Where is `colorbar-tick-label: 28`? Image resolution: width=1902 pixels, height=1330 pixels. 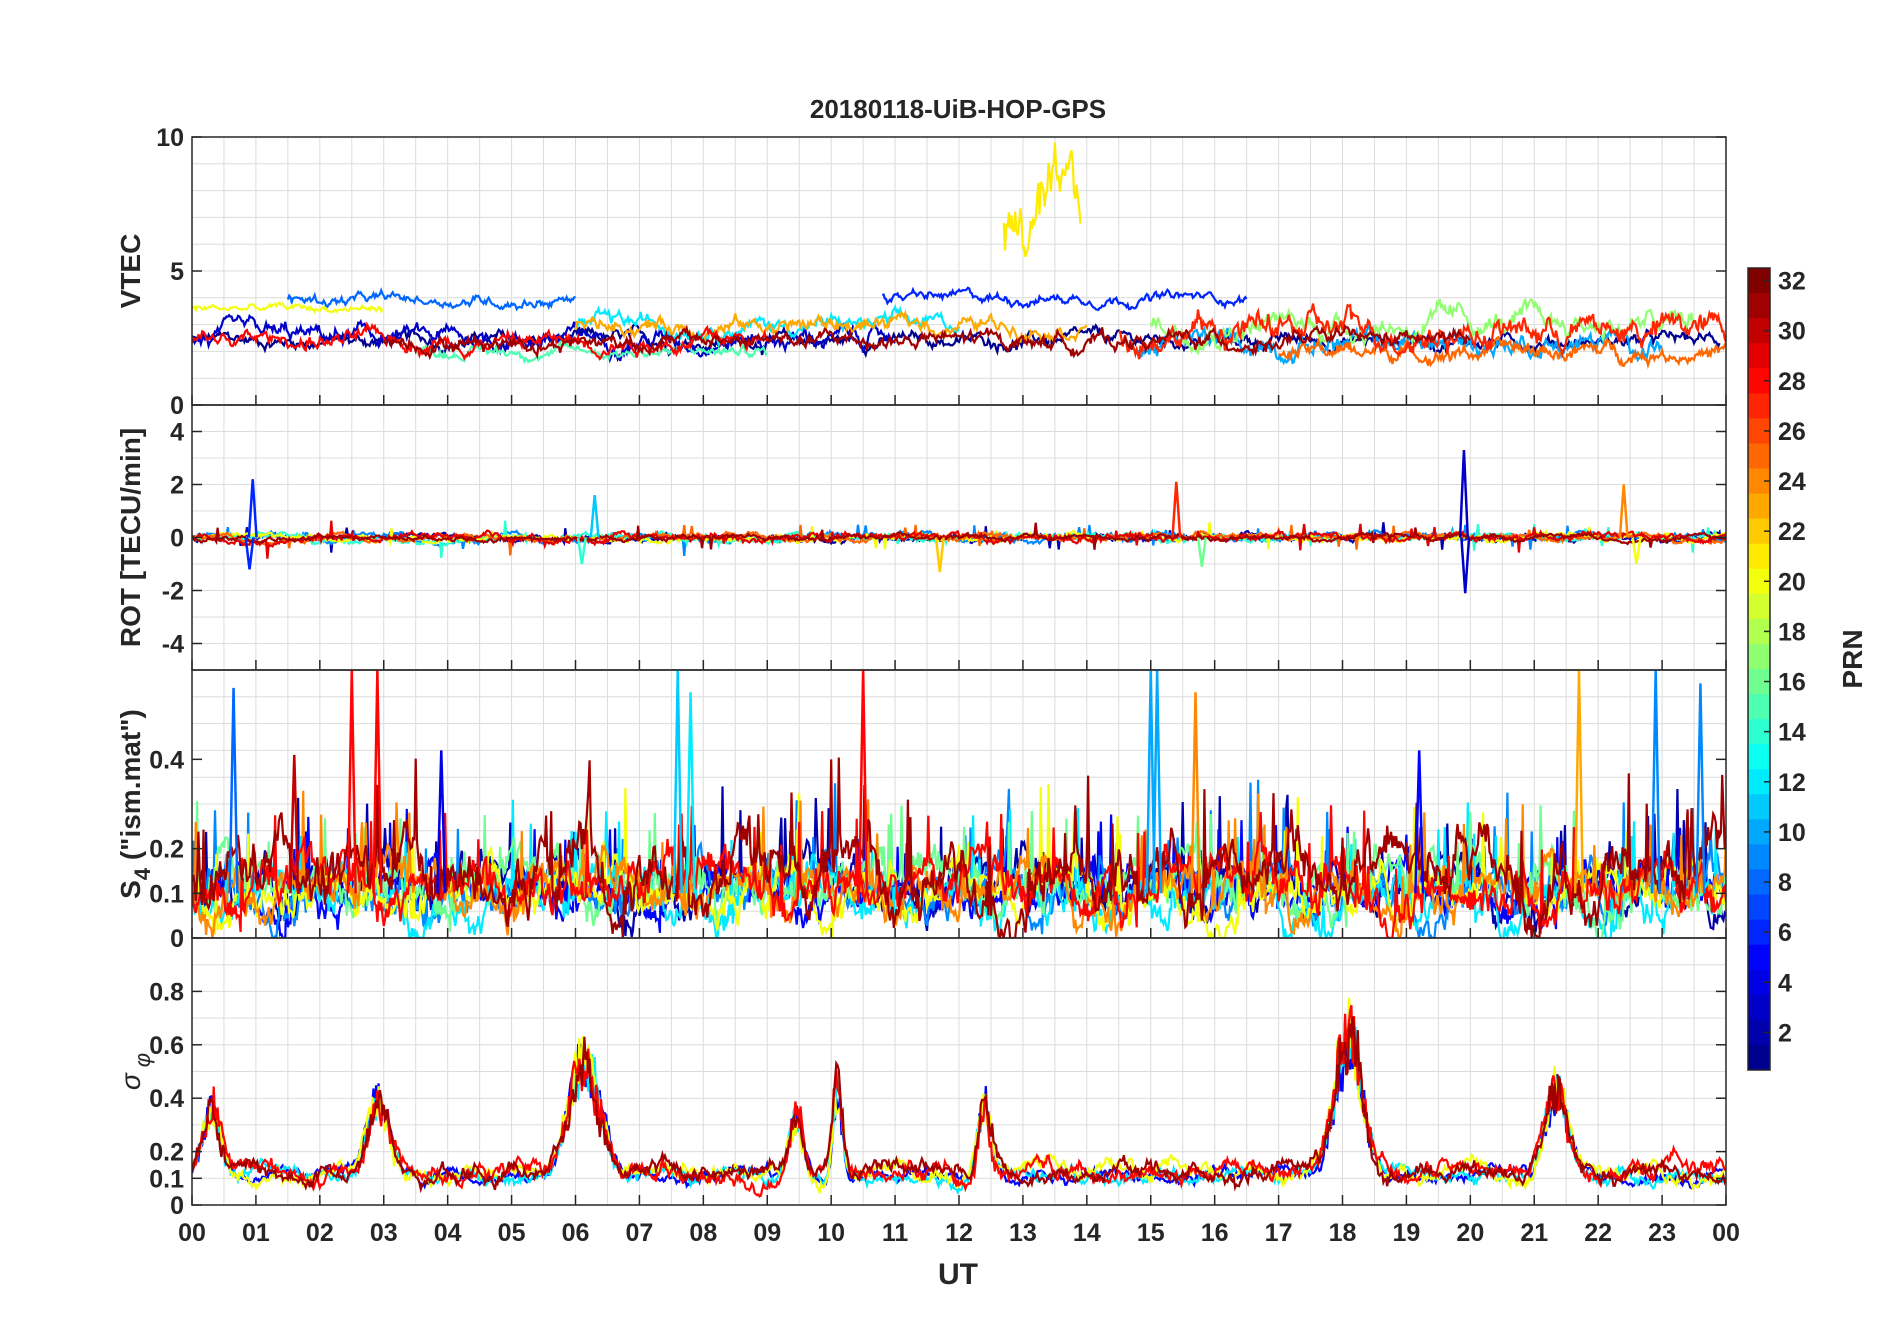 colorbar-tick-label: 28 is located at coordinates (1792, 382).